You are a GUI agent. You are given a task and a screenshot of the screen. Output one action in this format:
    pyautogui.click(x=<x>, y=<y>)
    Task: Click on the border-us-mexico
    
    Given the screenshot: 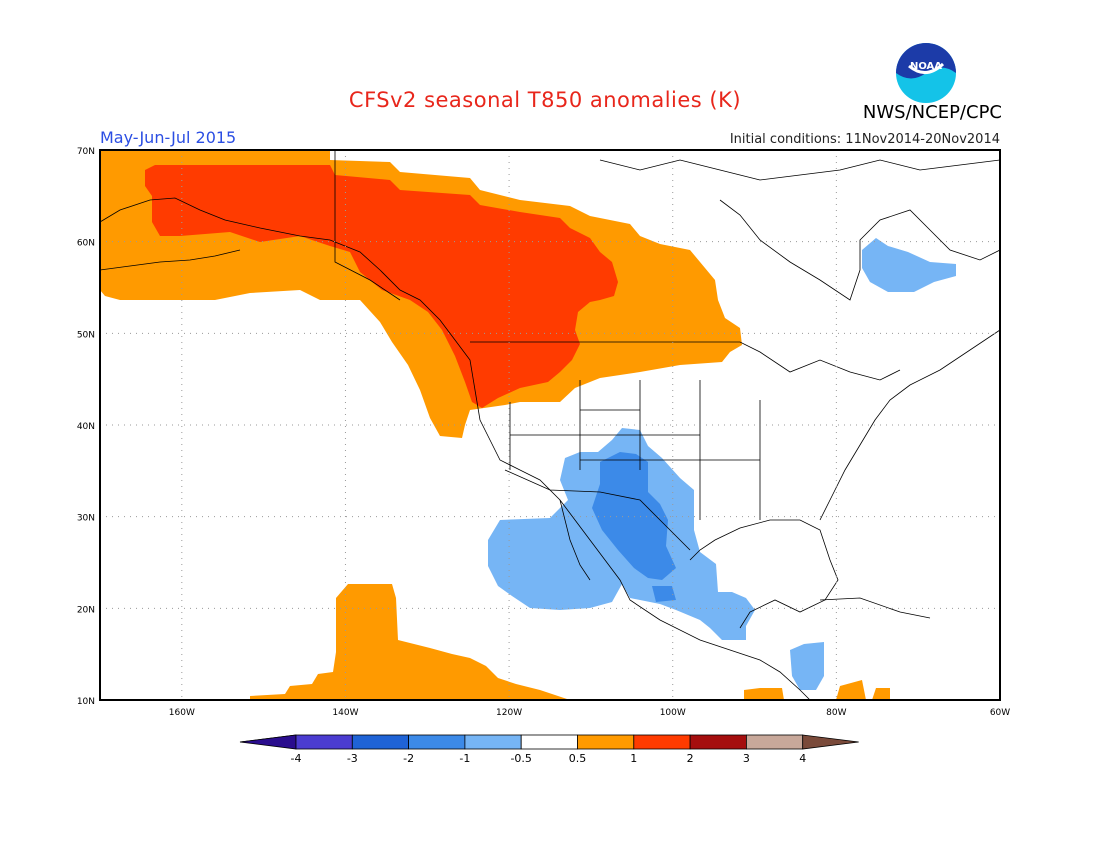 What is the action you would take?
    pyautogui.click(x=597, y=510)
    